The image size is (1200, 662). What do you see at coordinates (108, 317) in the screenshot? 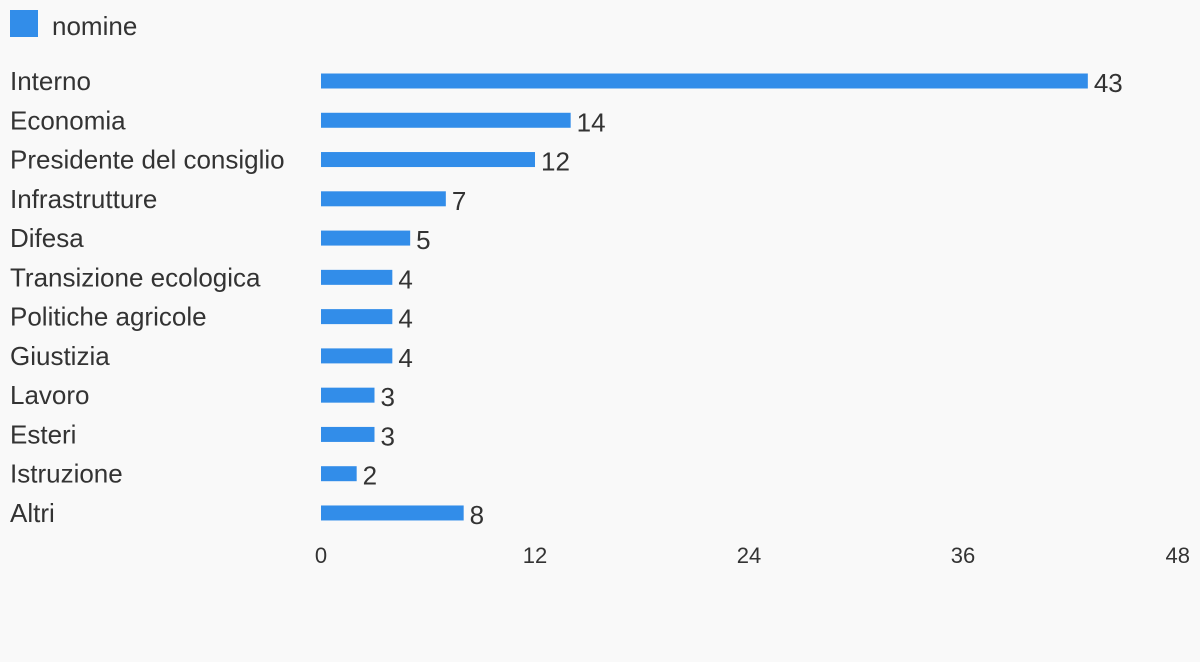
I see `category-label: Politiche agricole` at bounding box center [108, 317].